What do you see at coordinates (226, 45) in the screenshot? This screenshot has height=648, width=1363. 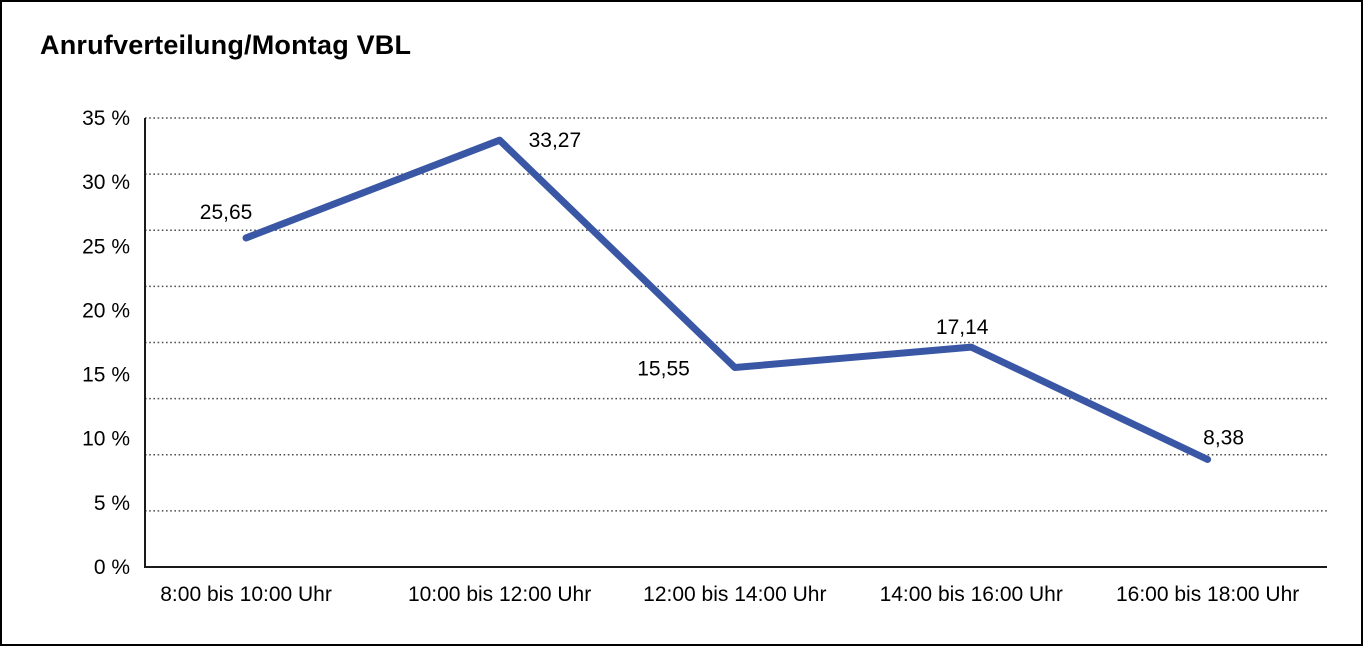 I see `chart-title: Anrufverteilung/Montag VBL` at bounding box center [226, 45].